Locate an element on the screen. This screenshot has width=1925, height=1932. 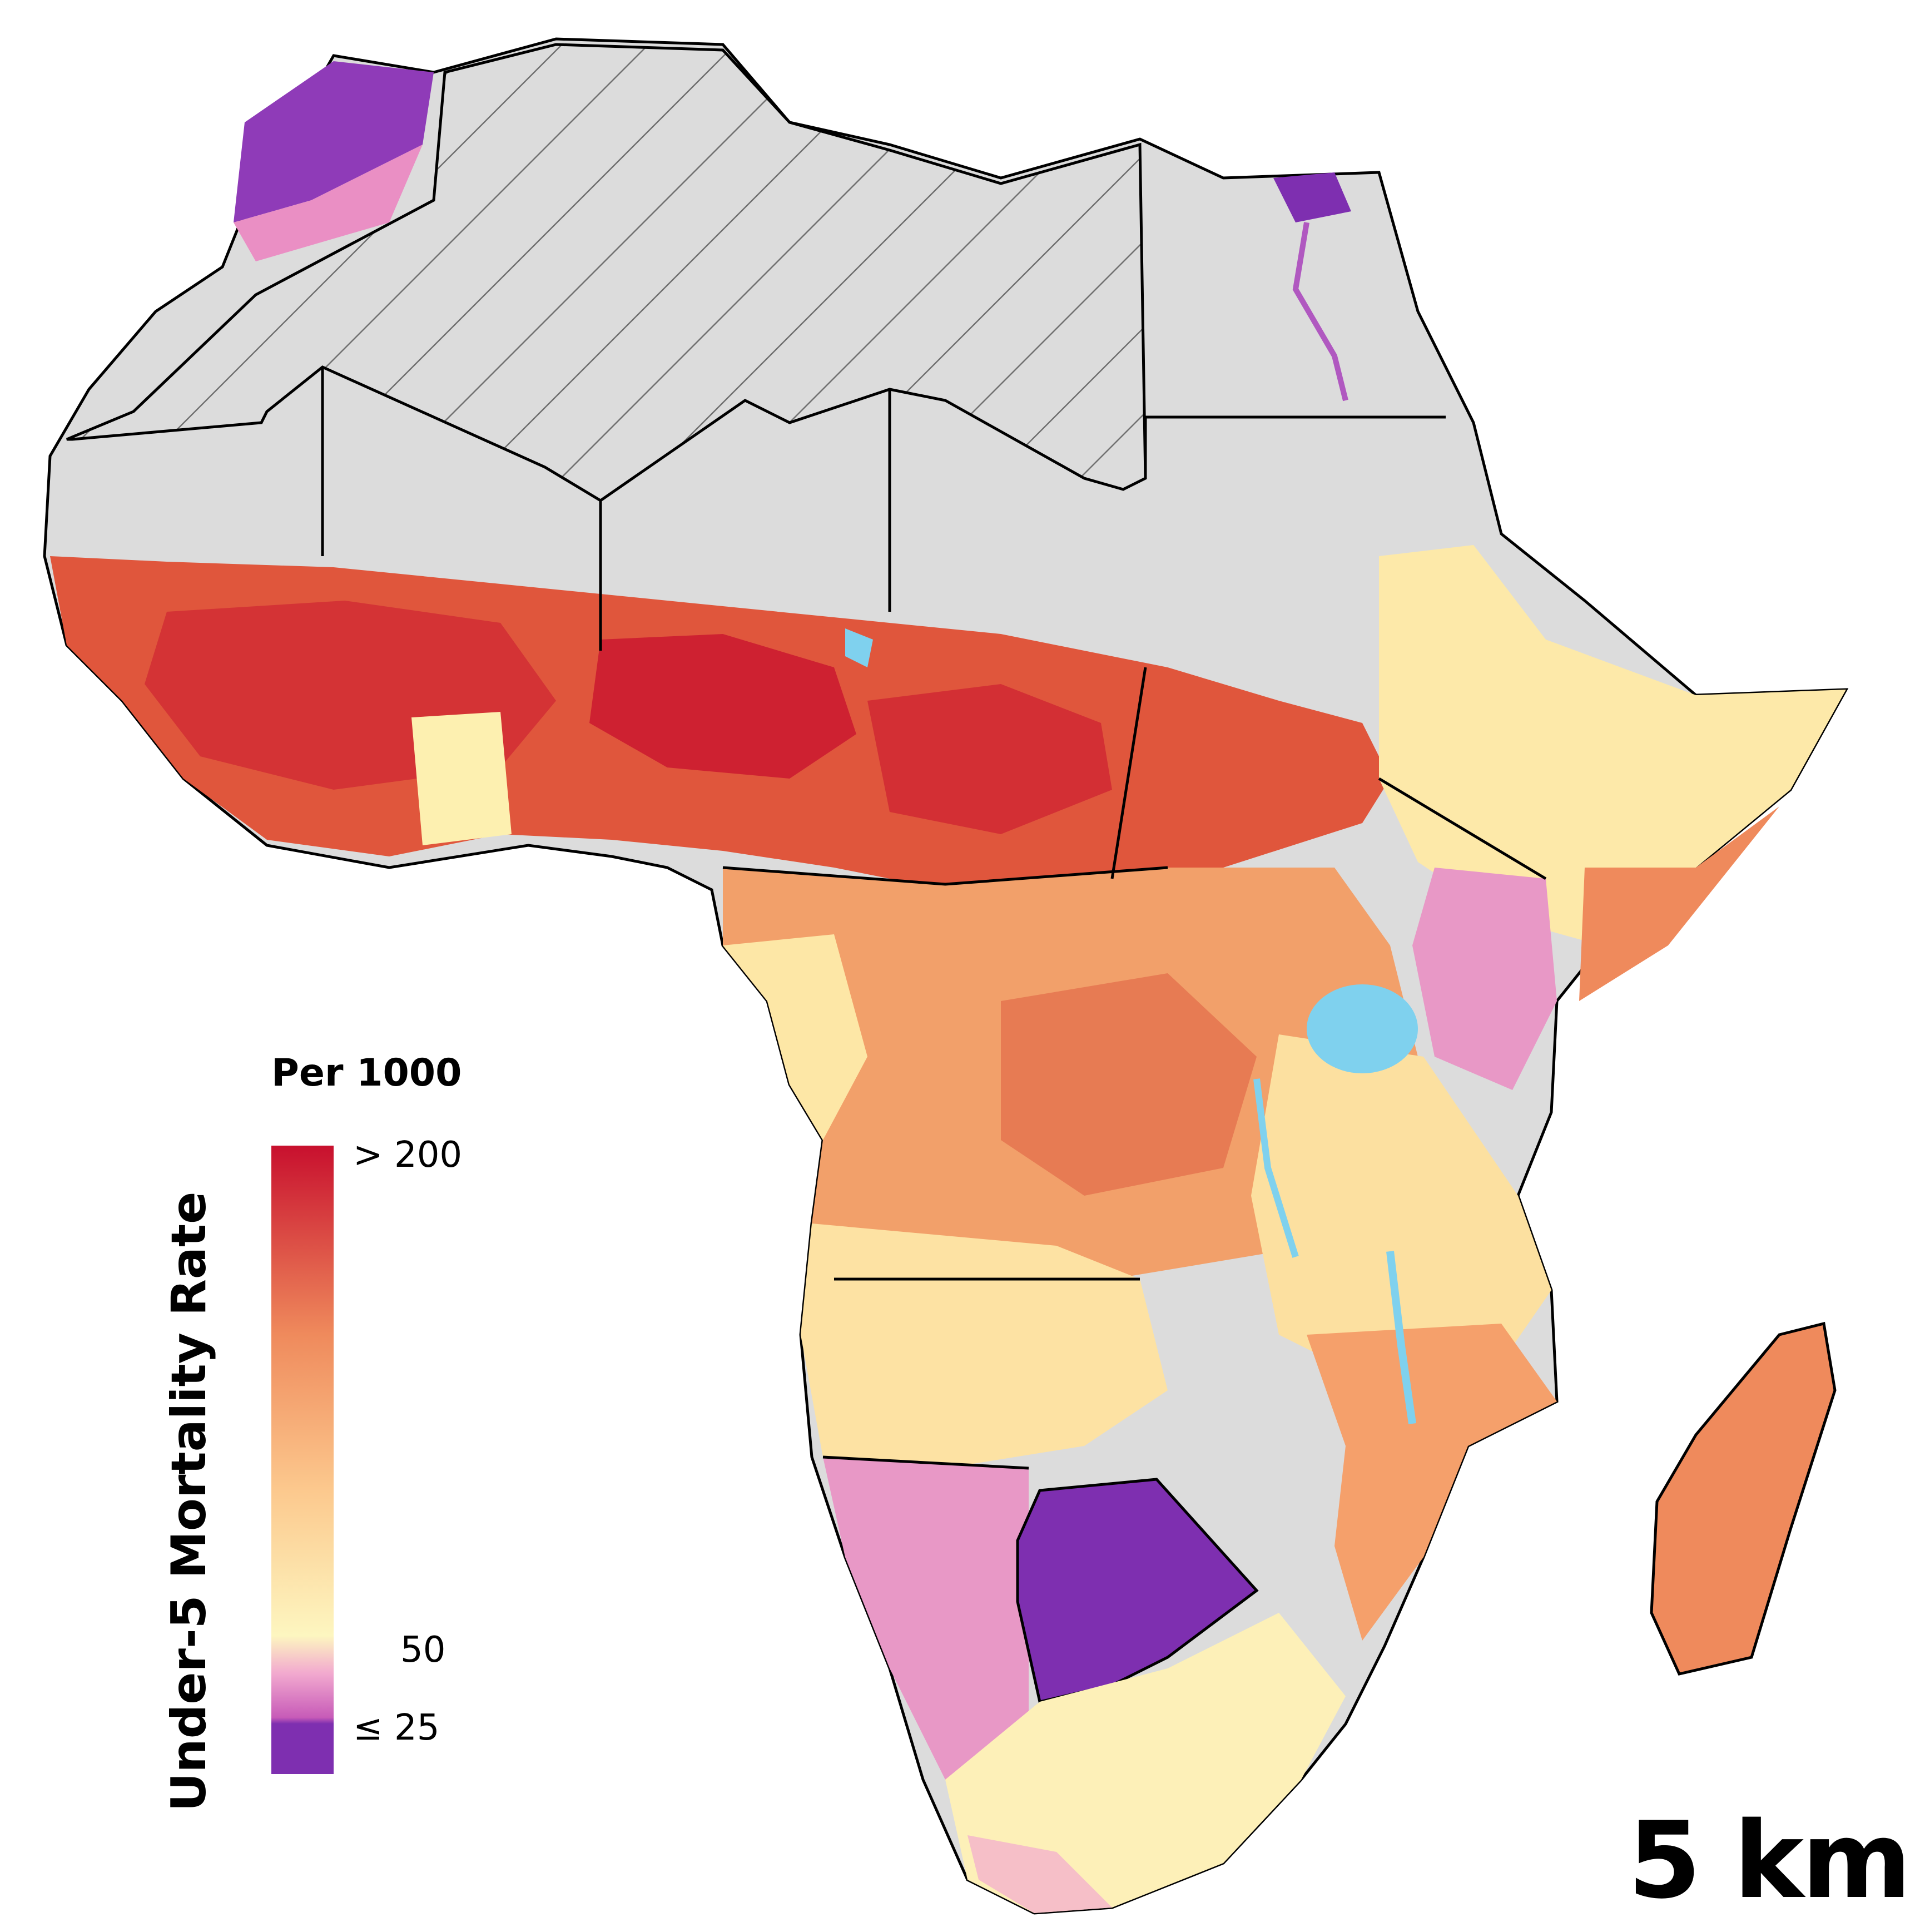
legend-tick-max: > 200 is located at coordinates (408, 1155).